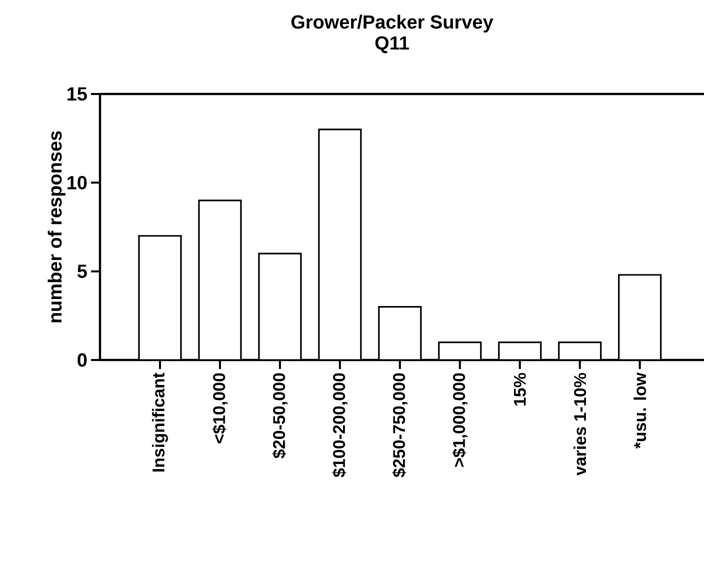 Image resolution: width=704 pixels, height=579 pixels. Describe the element at coordinates (280, 415) in the screenshot. I see `x-tick-label: $20-50,000` at that location.